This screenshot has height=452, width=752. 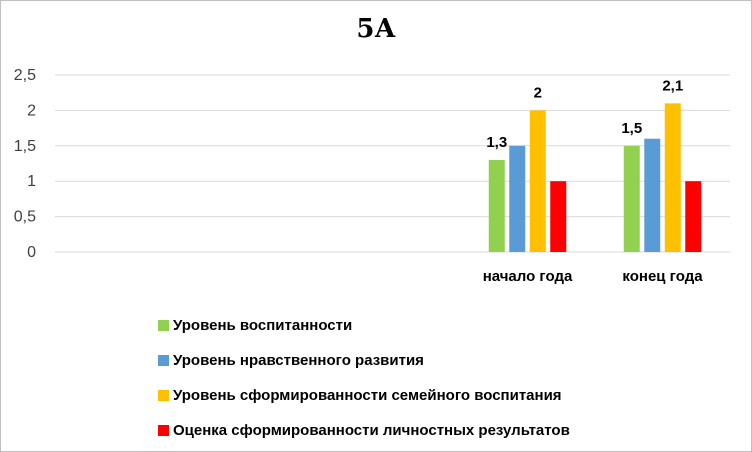 What do you see at coordinates (31, 110) in the screenshot?
I see `y-tick-label: 2` at bounding box center [31, 110].